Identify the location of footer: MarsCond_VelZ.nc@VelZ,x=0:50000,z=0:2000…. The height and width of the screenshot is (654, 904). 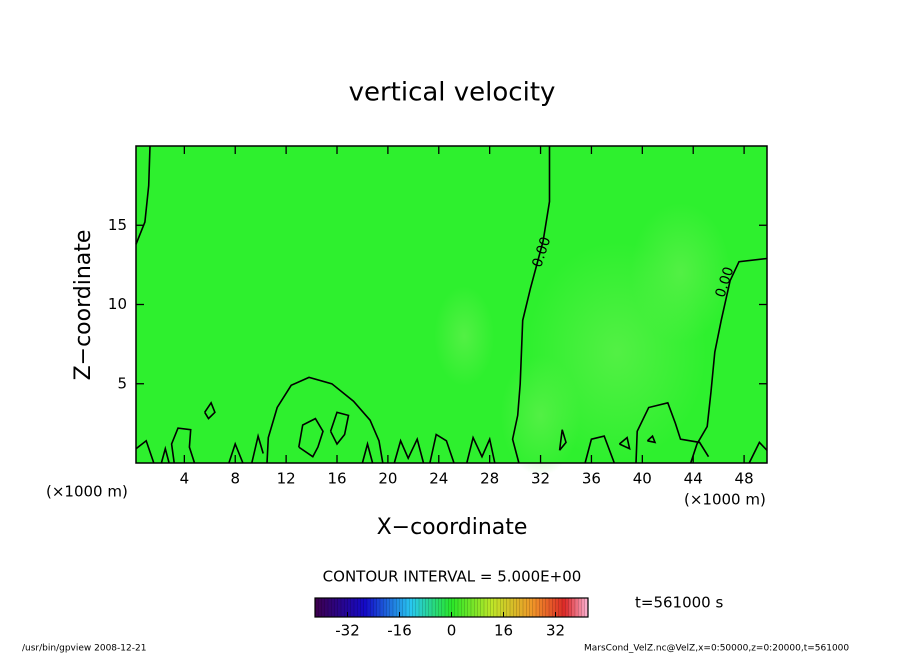
(716, 649).